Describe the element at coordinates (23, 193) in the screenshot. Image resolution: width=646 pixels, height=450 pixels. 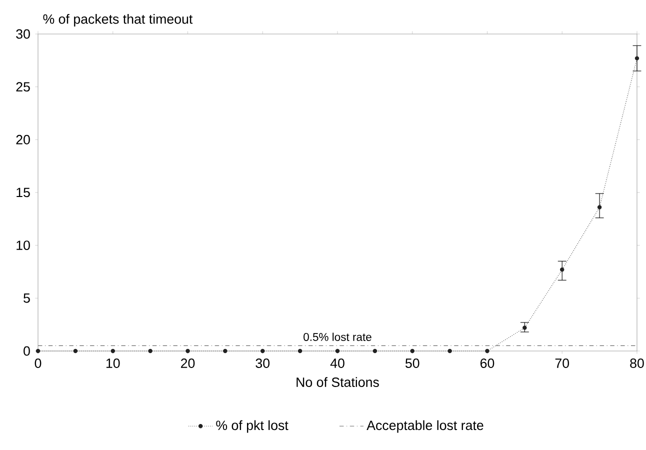
I see `y-tick-label: 15` at that location.